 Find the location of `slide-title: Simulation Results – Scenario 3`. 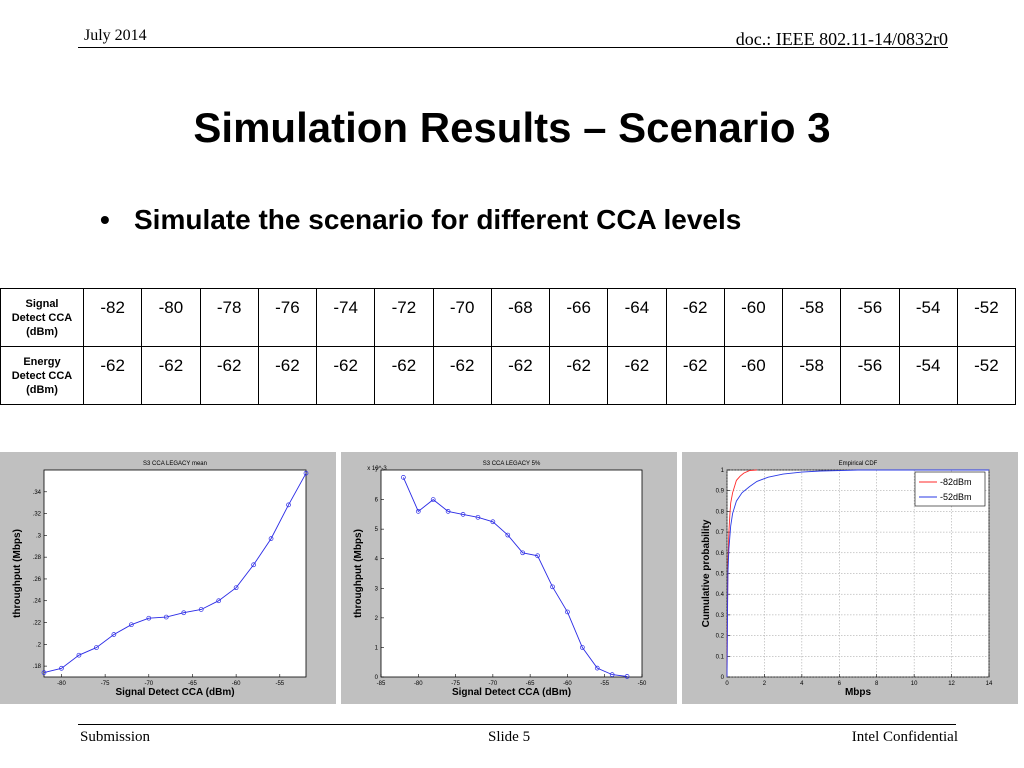

slide-title: Simulation Results – Scenario 3 is located at coordinates (512, 127).